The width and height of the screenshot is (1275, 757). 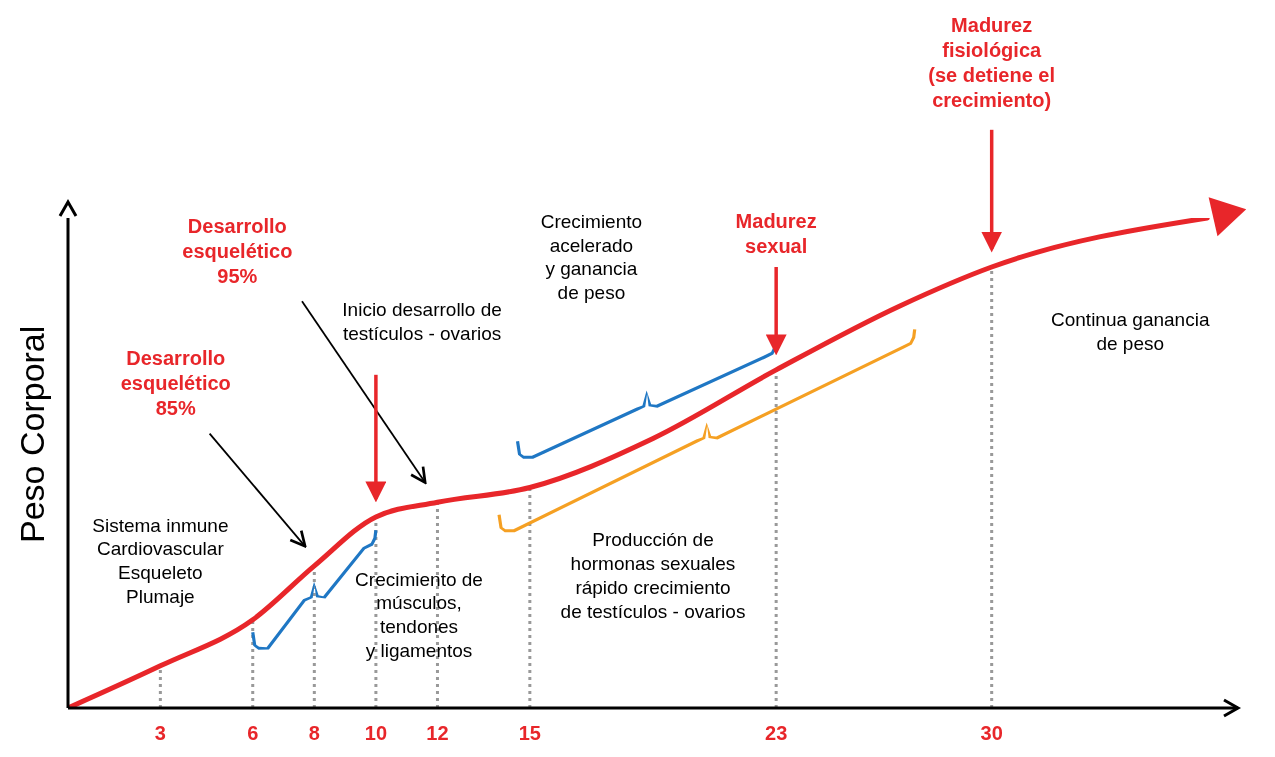 I want to click on text: Madurez fisiológica (se detiene el crecimiento), so click(x=992, y=62).